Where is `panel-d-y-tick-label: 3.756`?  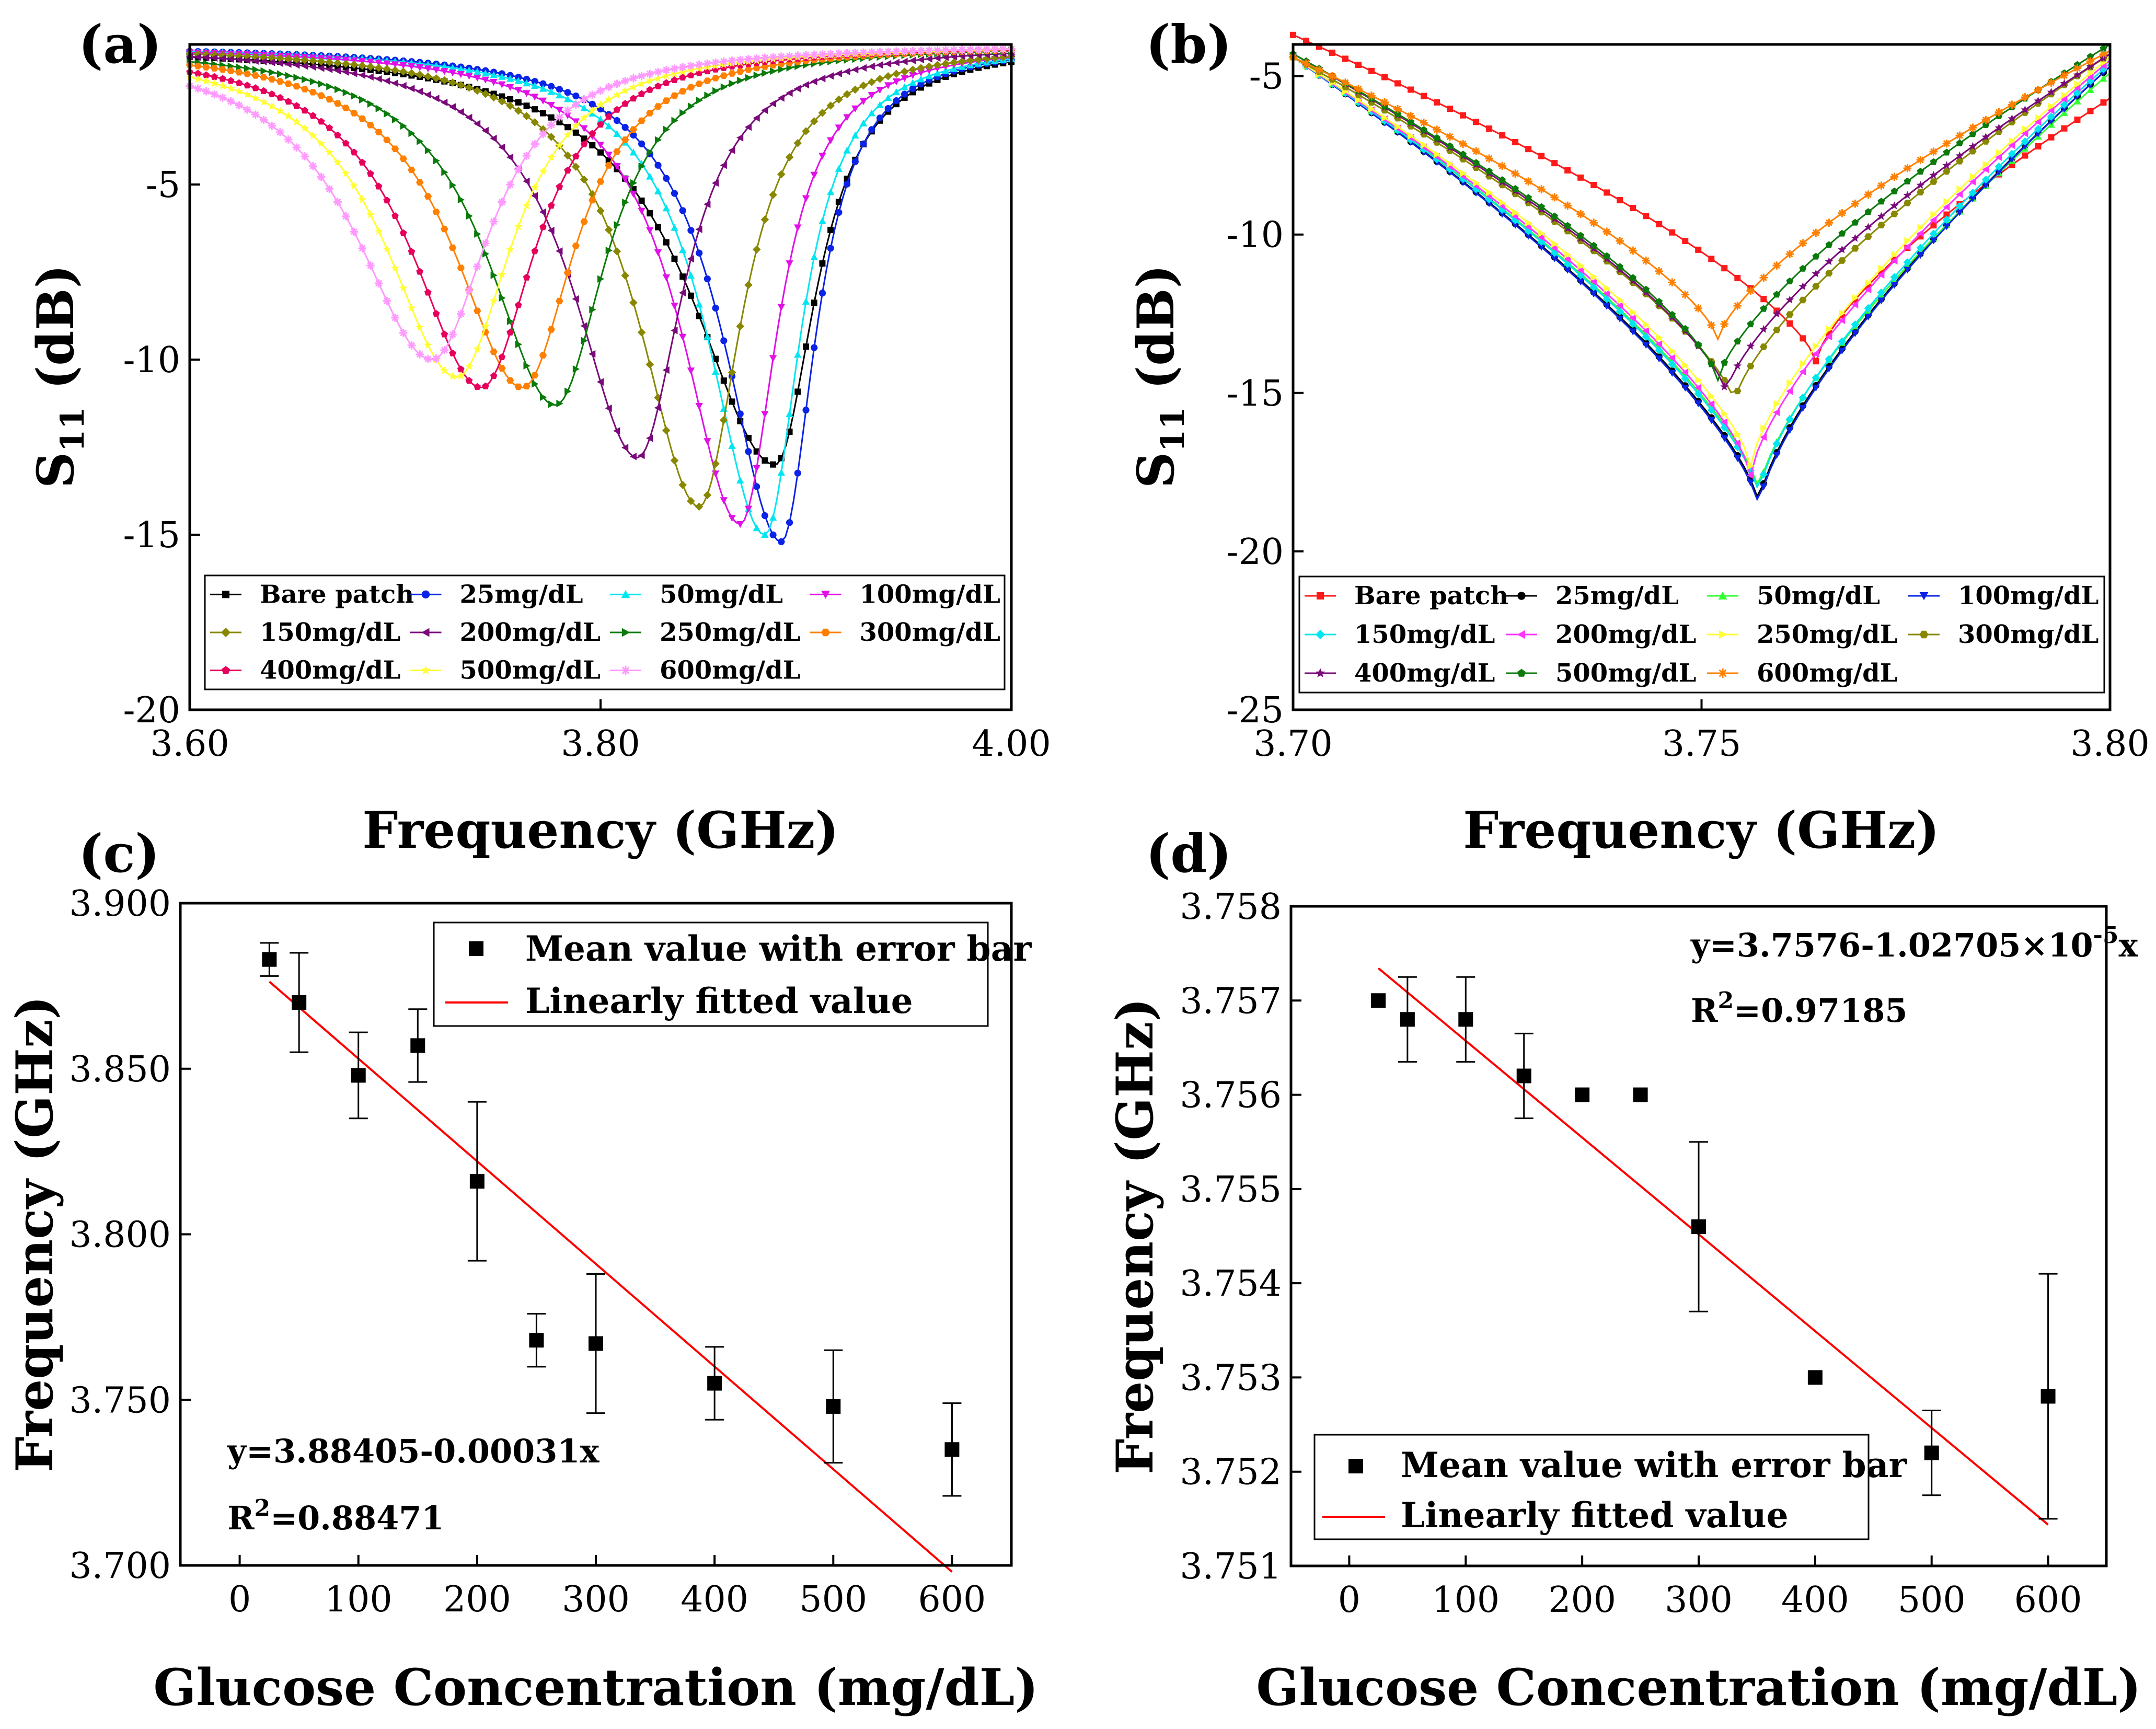
panel-d-y-tick-label: 3.756 is located at coordinates (1231, 1095).